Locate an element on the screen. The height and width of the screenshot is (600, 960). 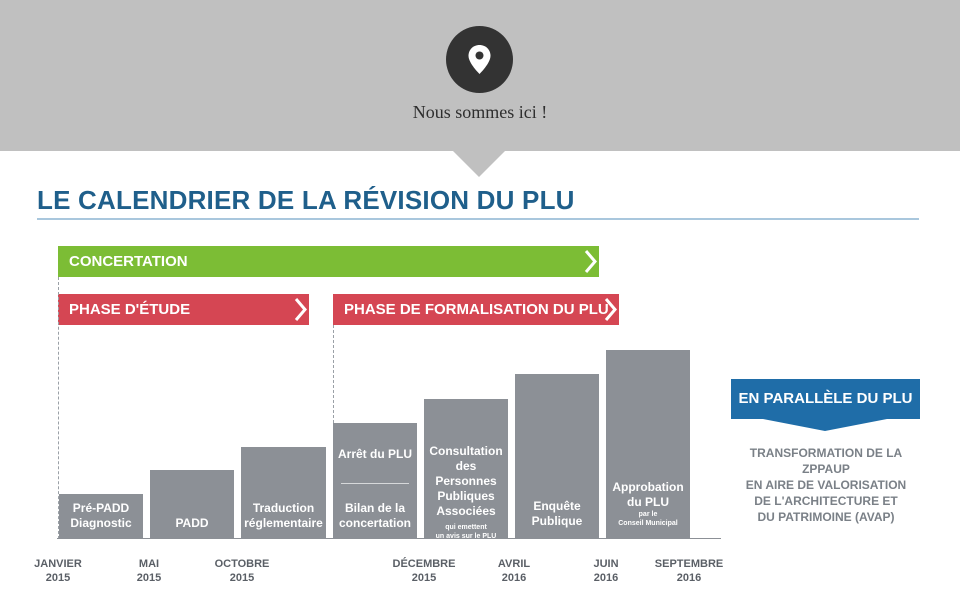
banner-pointer is located at coordinates (479, 164).